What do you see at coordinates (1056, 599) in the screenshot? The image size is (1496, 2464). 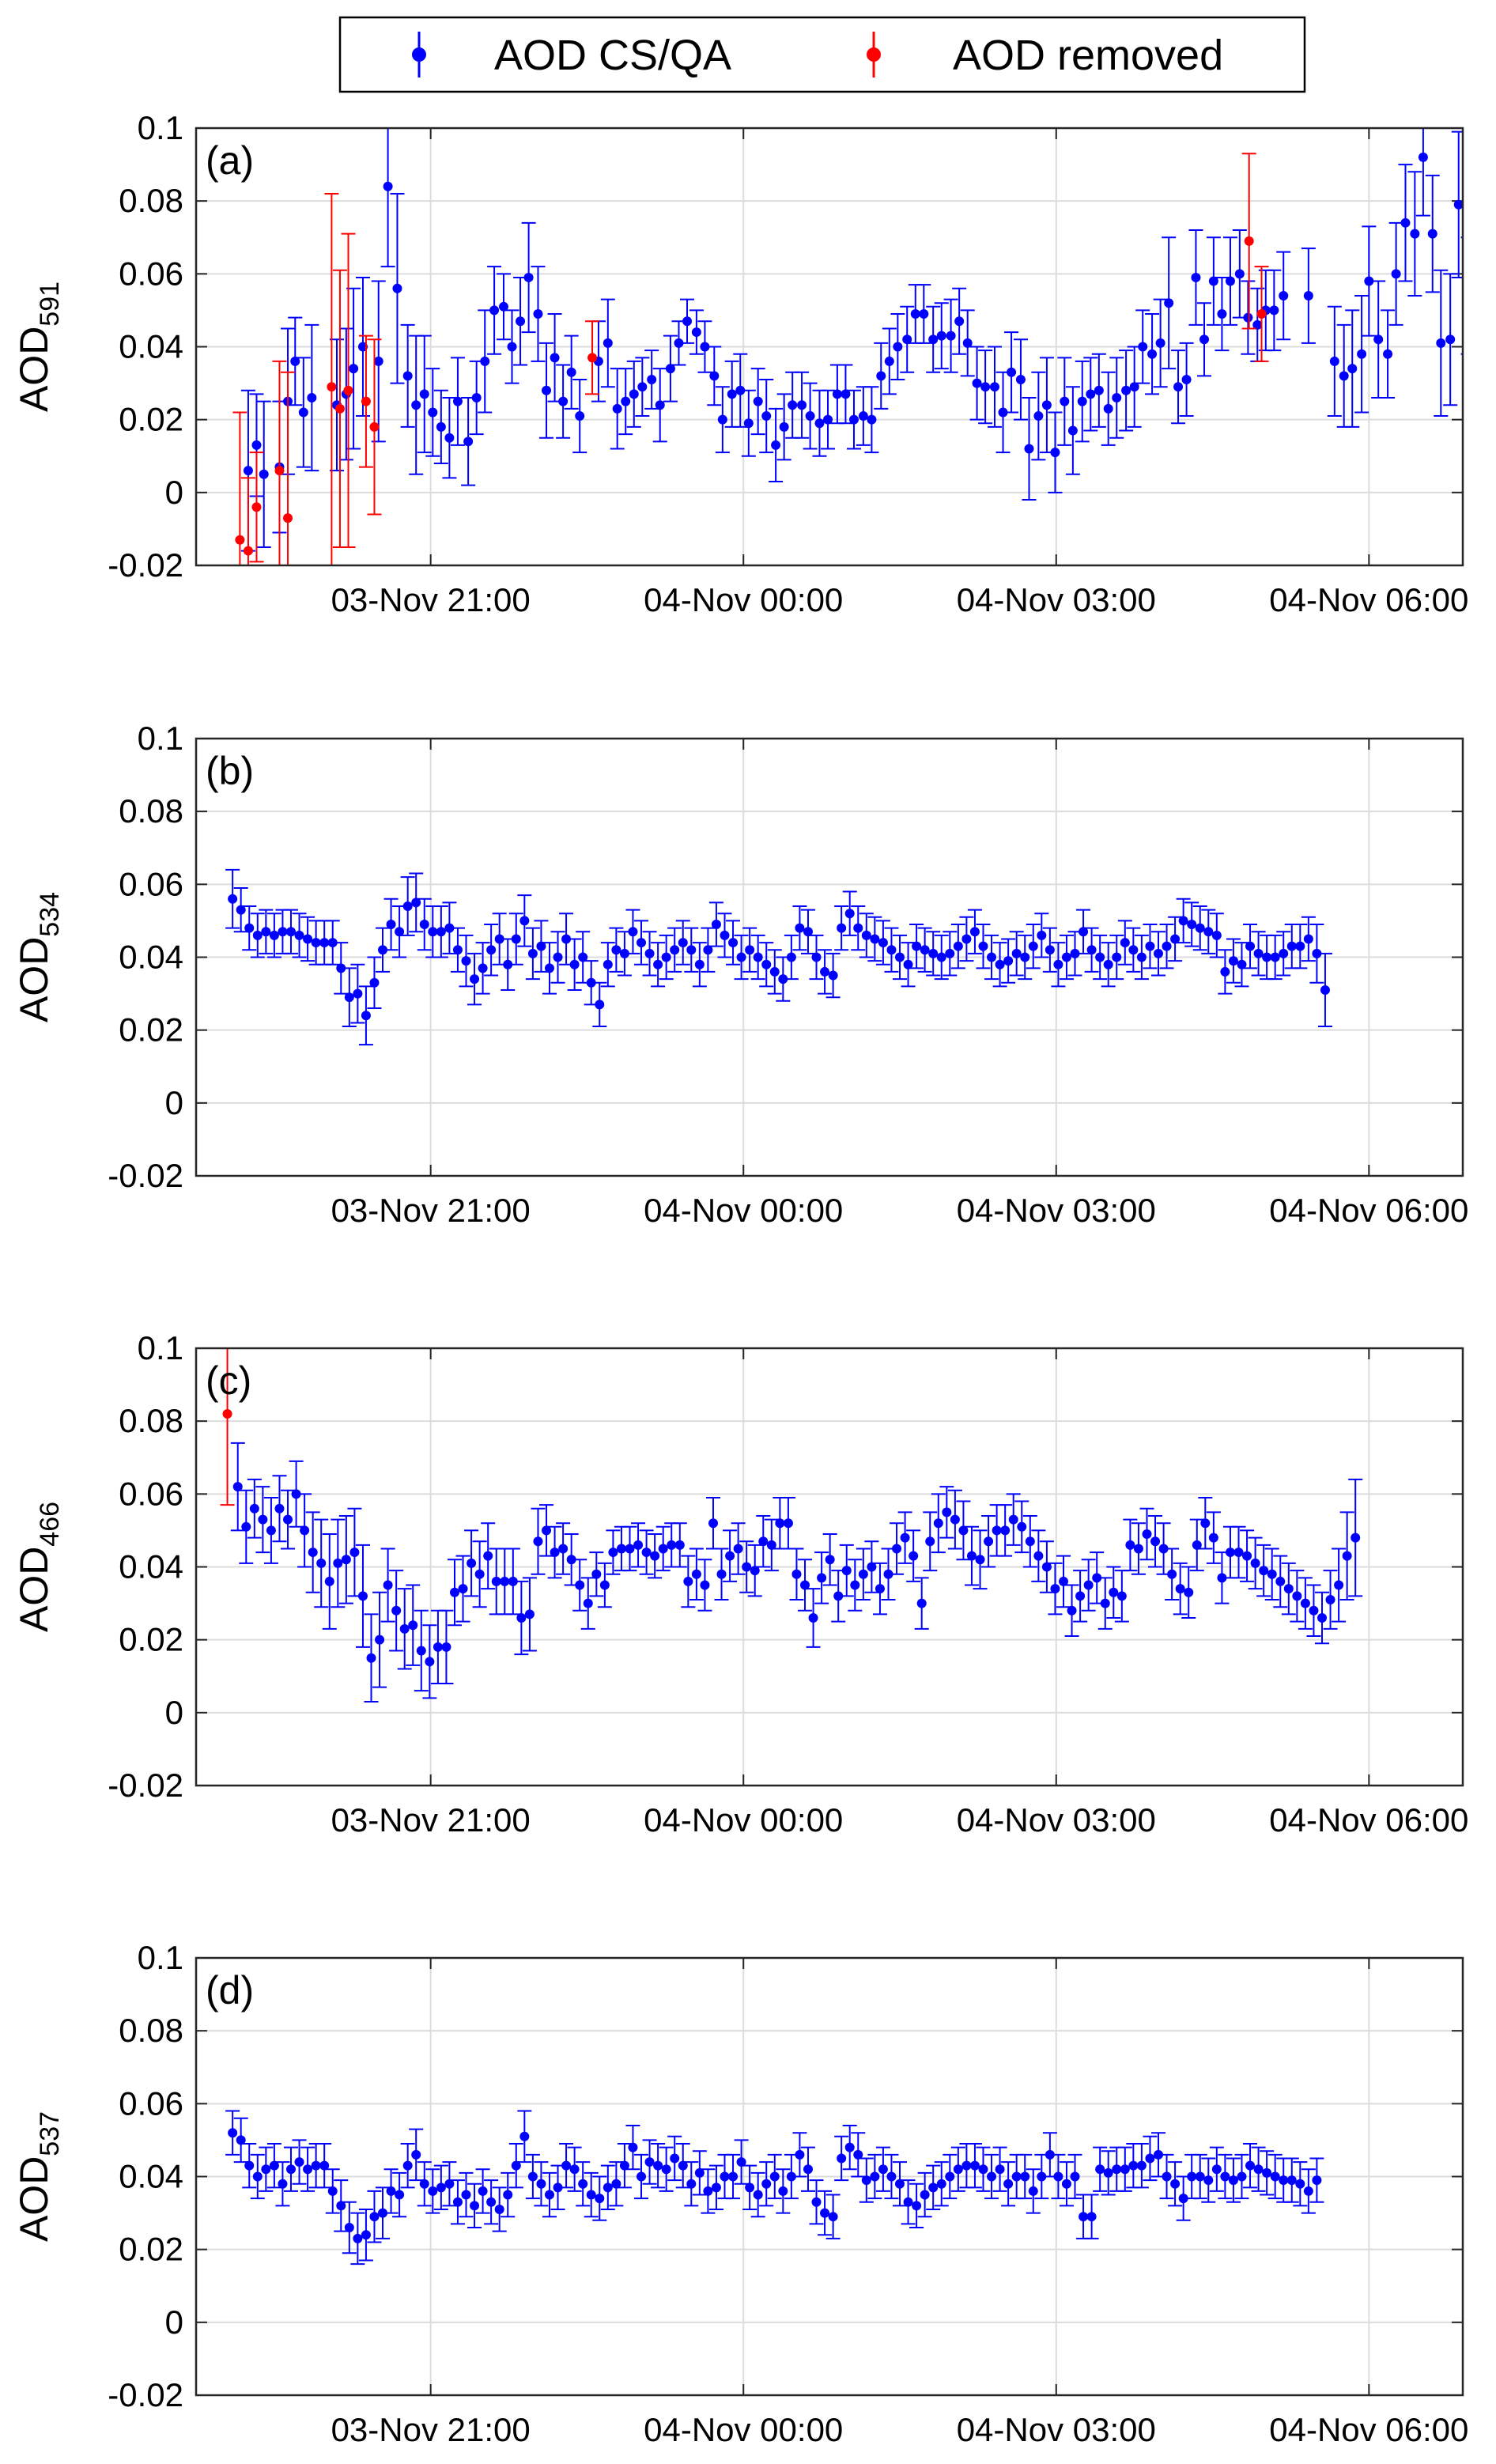 I see `x-tick-label-a-2: 04-Nov 03:00` at bounding box center [1056, 599].